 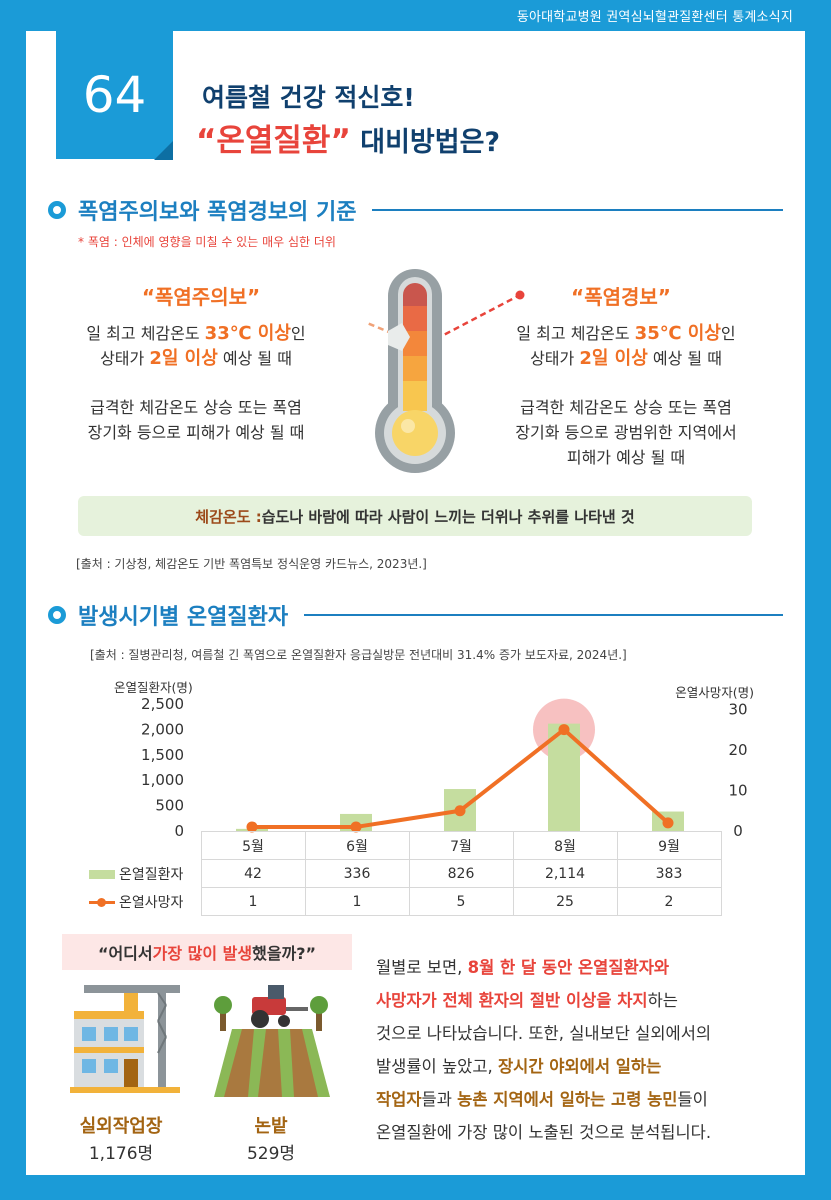 What do you see at coordinates (461, 845) in the screenshot?
I see `month-header: 7월` at bounding box center [461, 845].